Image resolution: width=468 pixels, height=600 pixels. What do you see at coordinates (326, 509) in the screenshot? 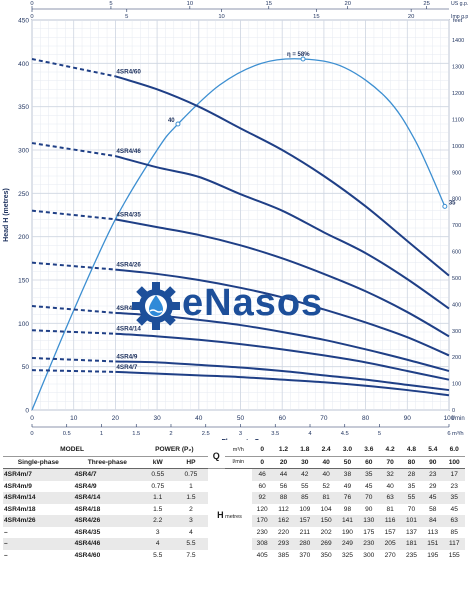
I see `head-value: 104` at bounding box center [326, 509].